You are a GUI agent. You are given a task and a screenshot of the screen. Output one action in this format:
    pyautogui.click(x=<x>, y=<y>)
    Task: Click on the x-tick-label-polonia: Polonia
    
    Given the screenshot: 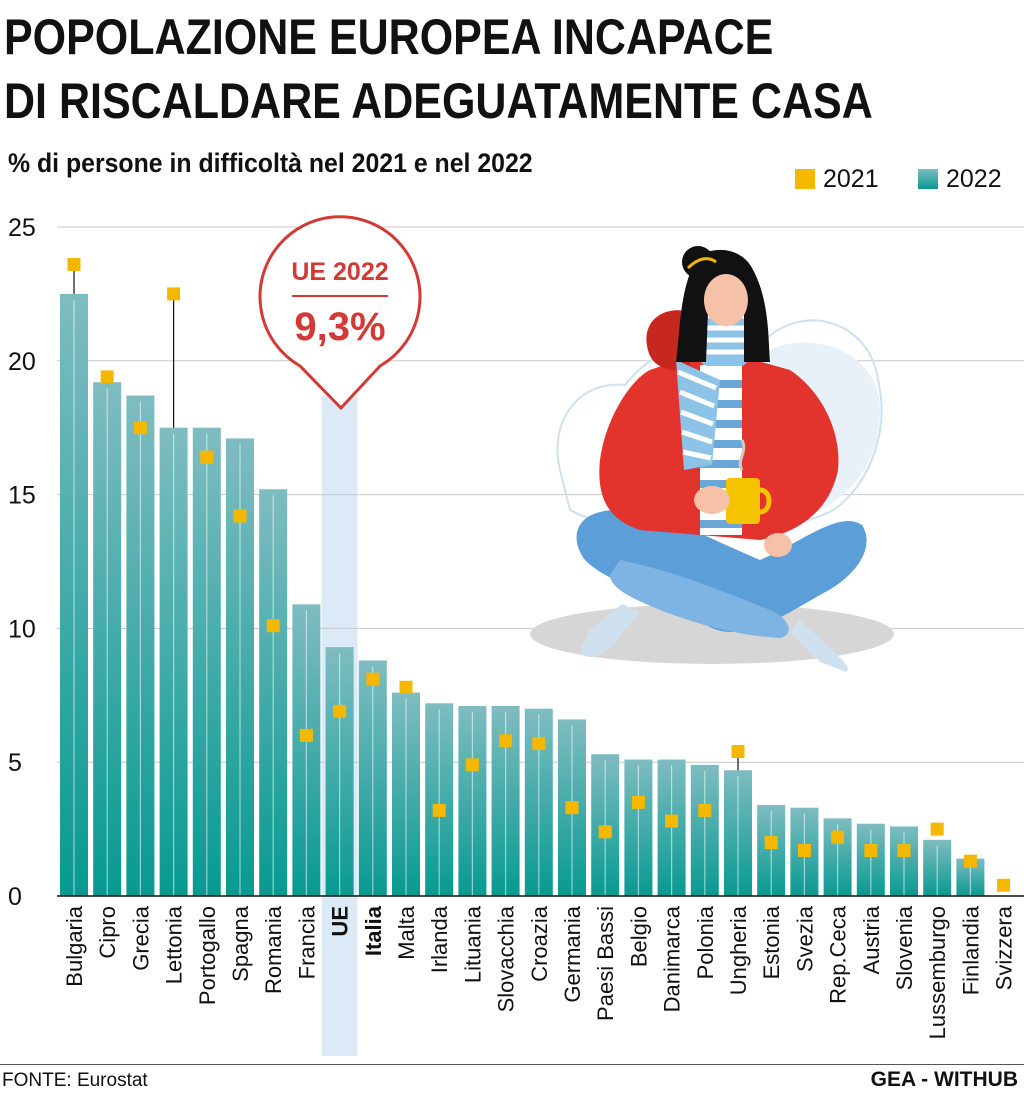 What is the action you would take?
    pyautogui.click(x=705, y=942)
    